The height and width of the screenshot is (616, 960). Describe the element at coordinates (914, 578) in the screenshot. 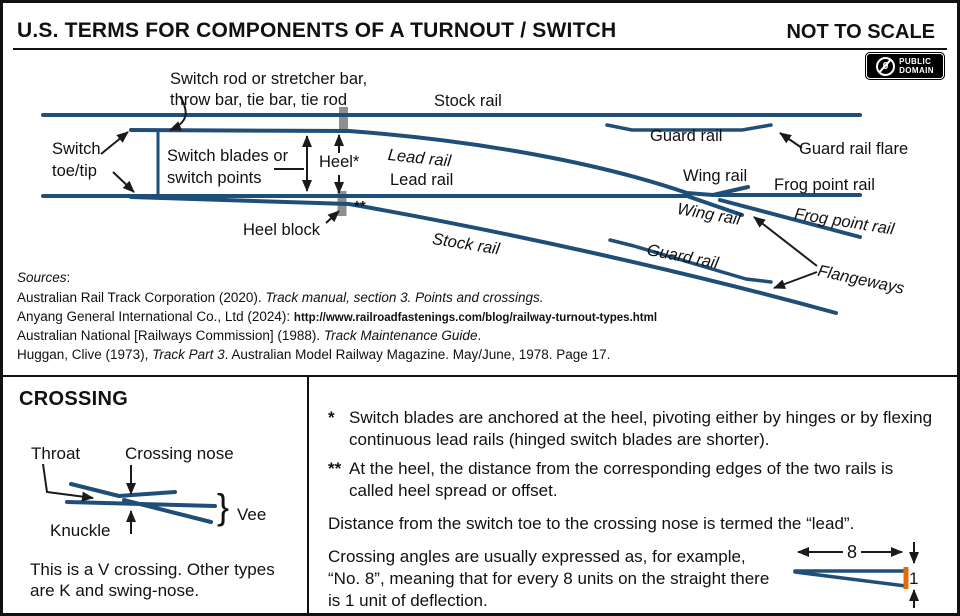

I see `ratio-rise-label: 1` at that location.